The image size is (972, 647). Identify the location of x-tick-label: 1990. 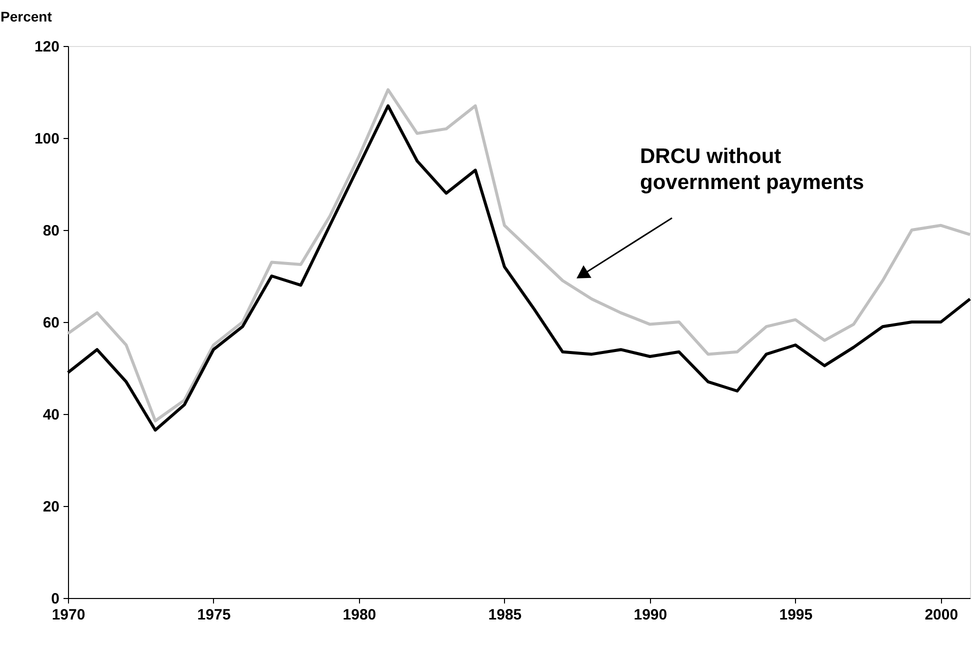
(651, 615).